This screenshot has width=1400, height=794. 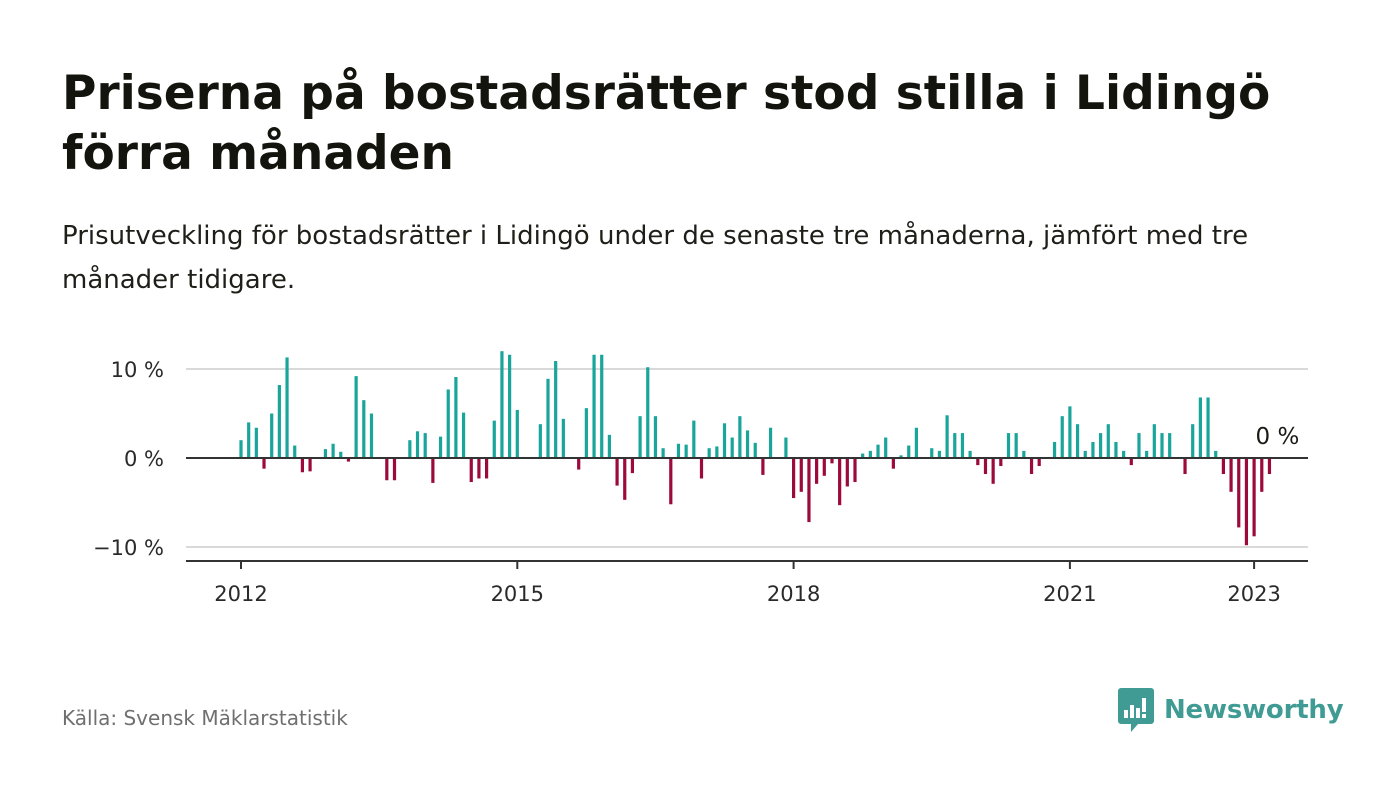 What do you see at coordinates (1253, 594) in the screenshot?
I see `x-tick-label: 2023` at bounding box center [1253, 594].